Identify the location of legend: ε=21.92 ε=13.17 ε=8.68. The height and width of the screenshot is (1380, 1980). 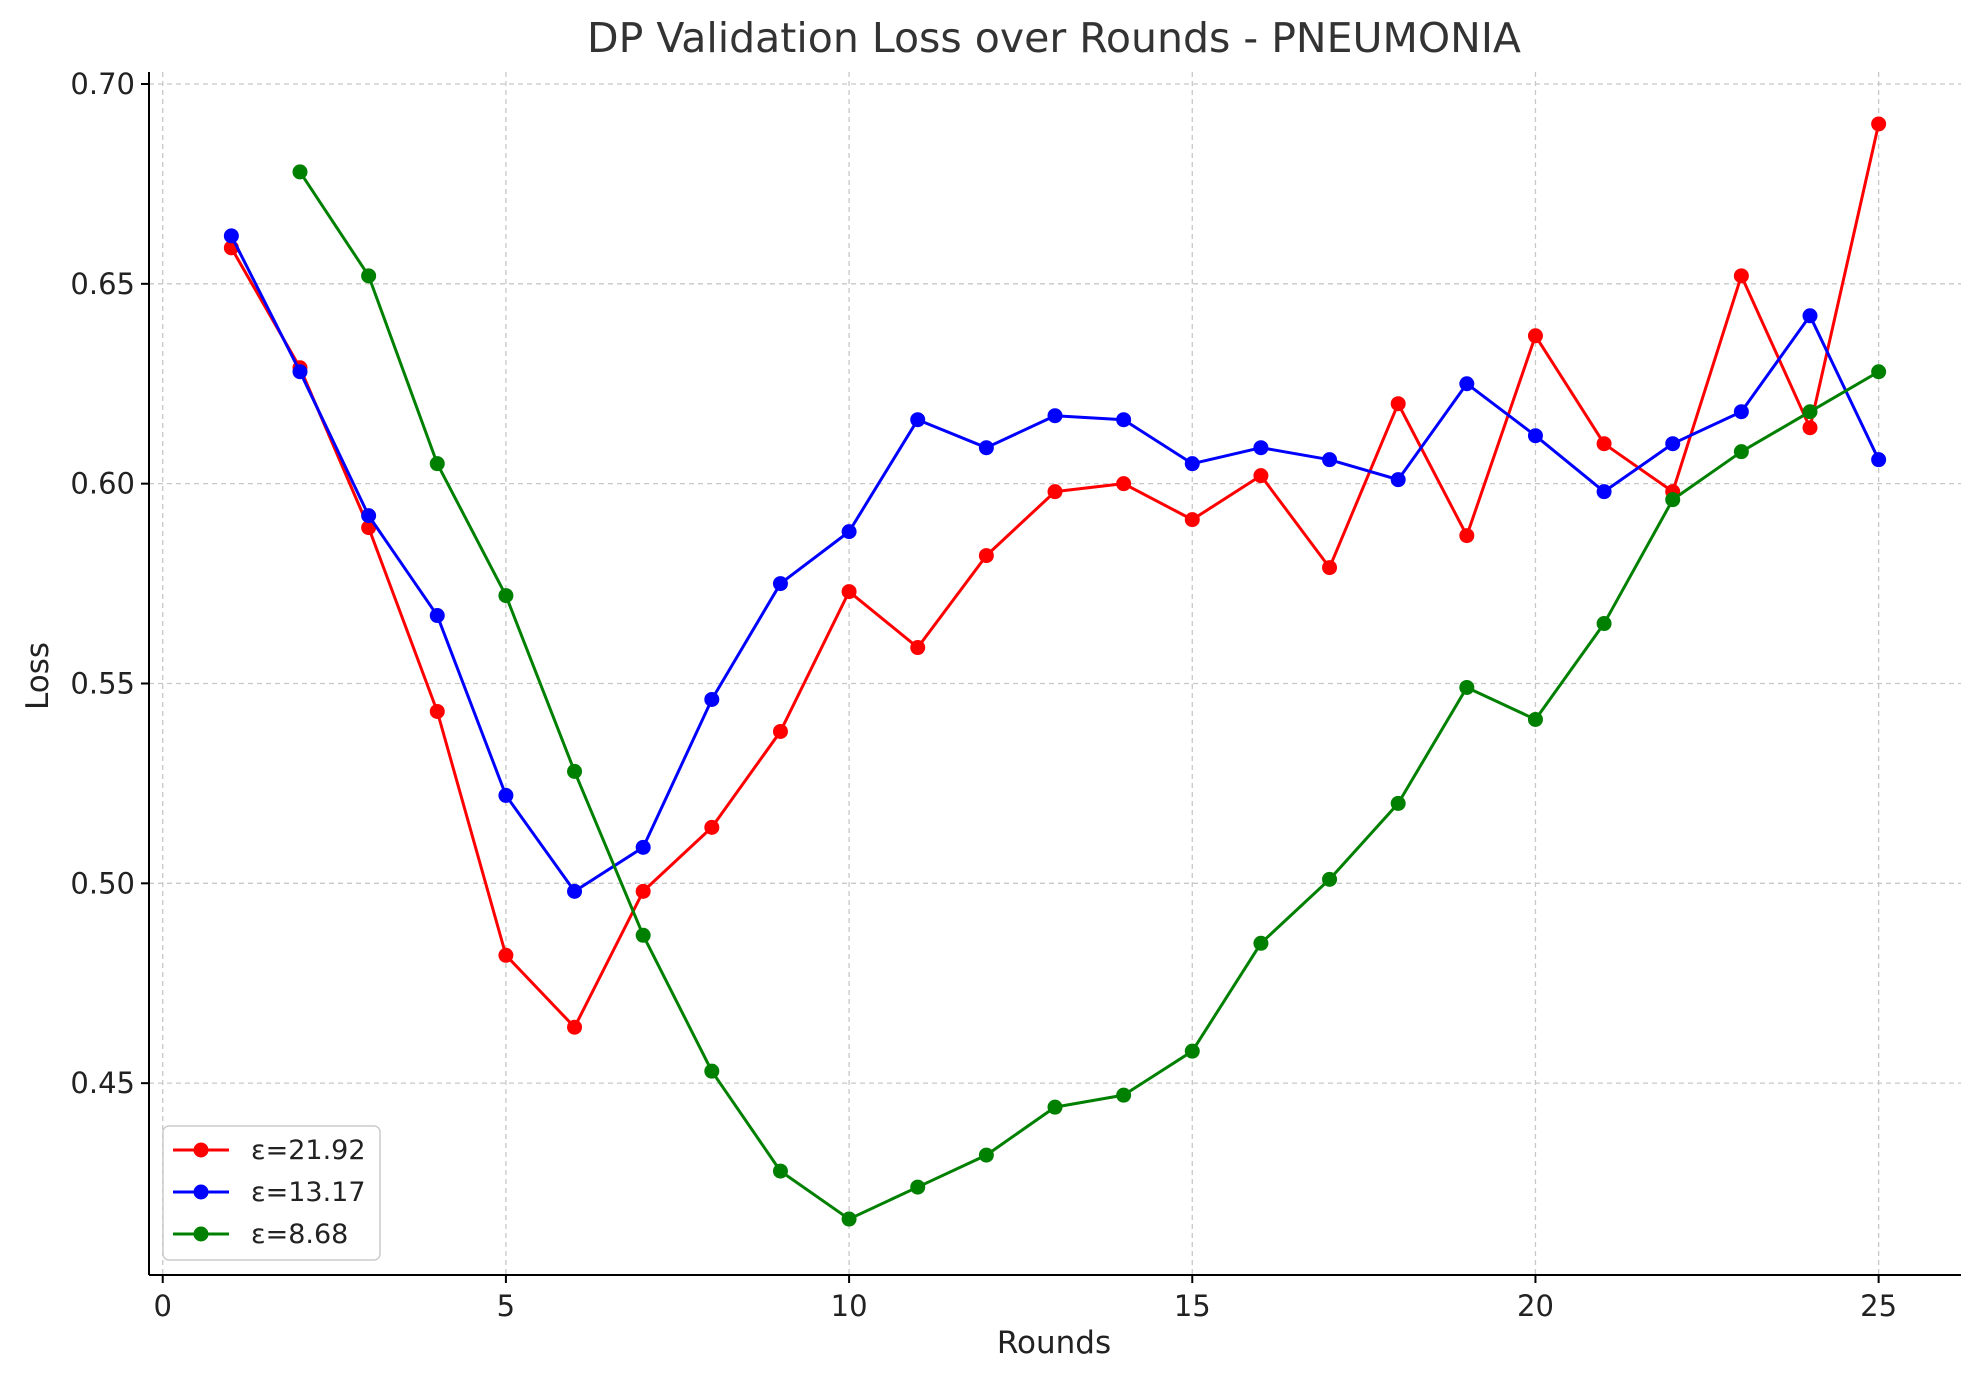
(271, 1193).